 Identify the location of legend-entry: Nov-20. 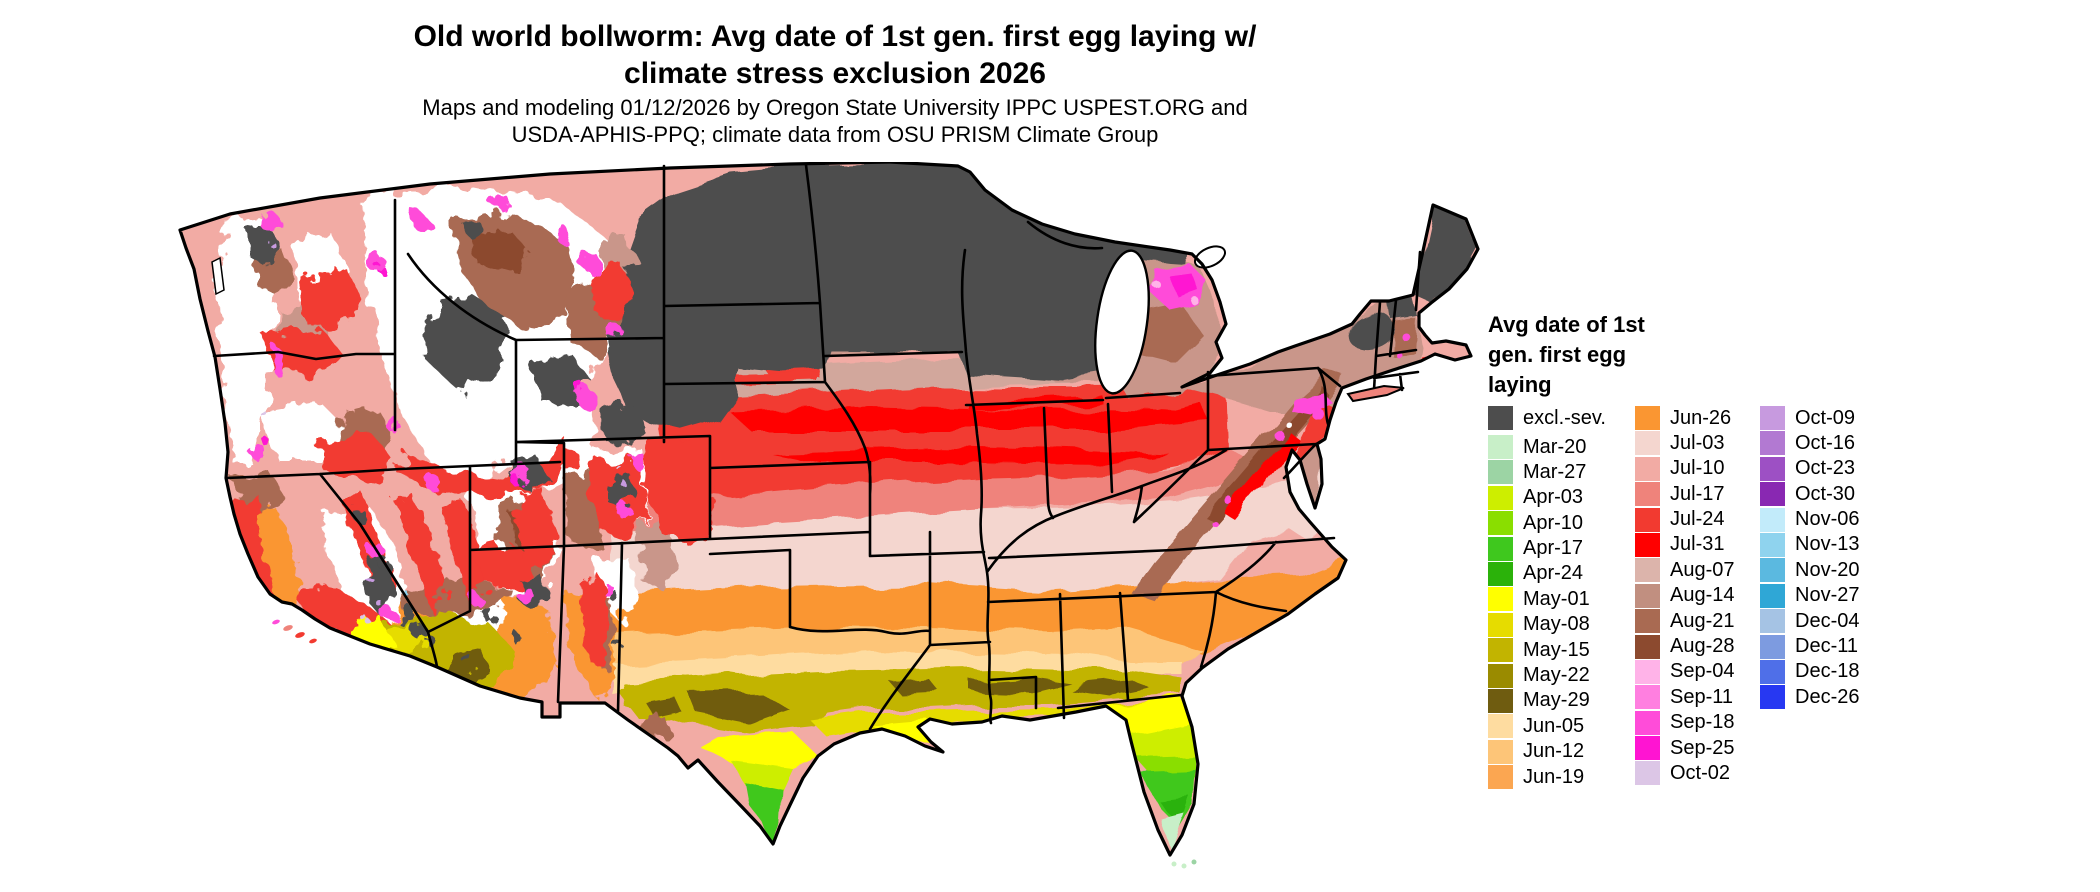
(1810, 570).